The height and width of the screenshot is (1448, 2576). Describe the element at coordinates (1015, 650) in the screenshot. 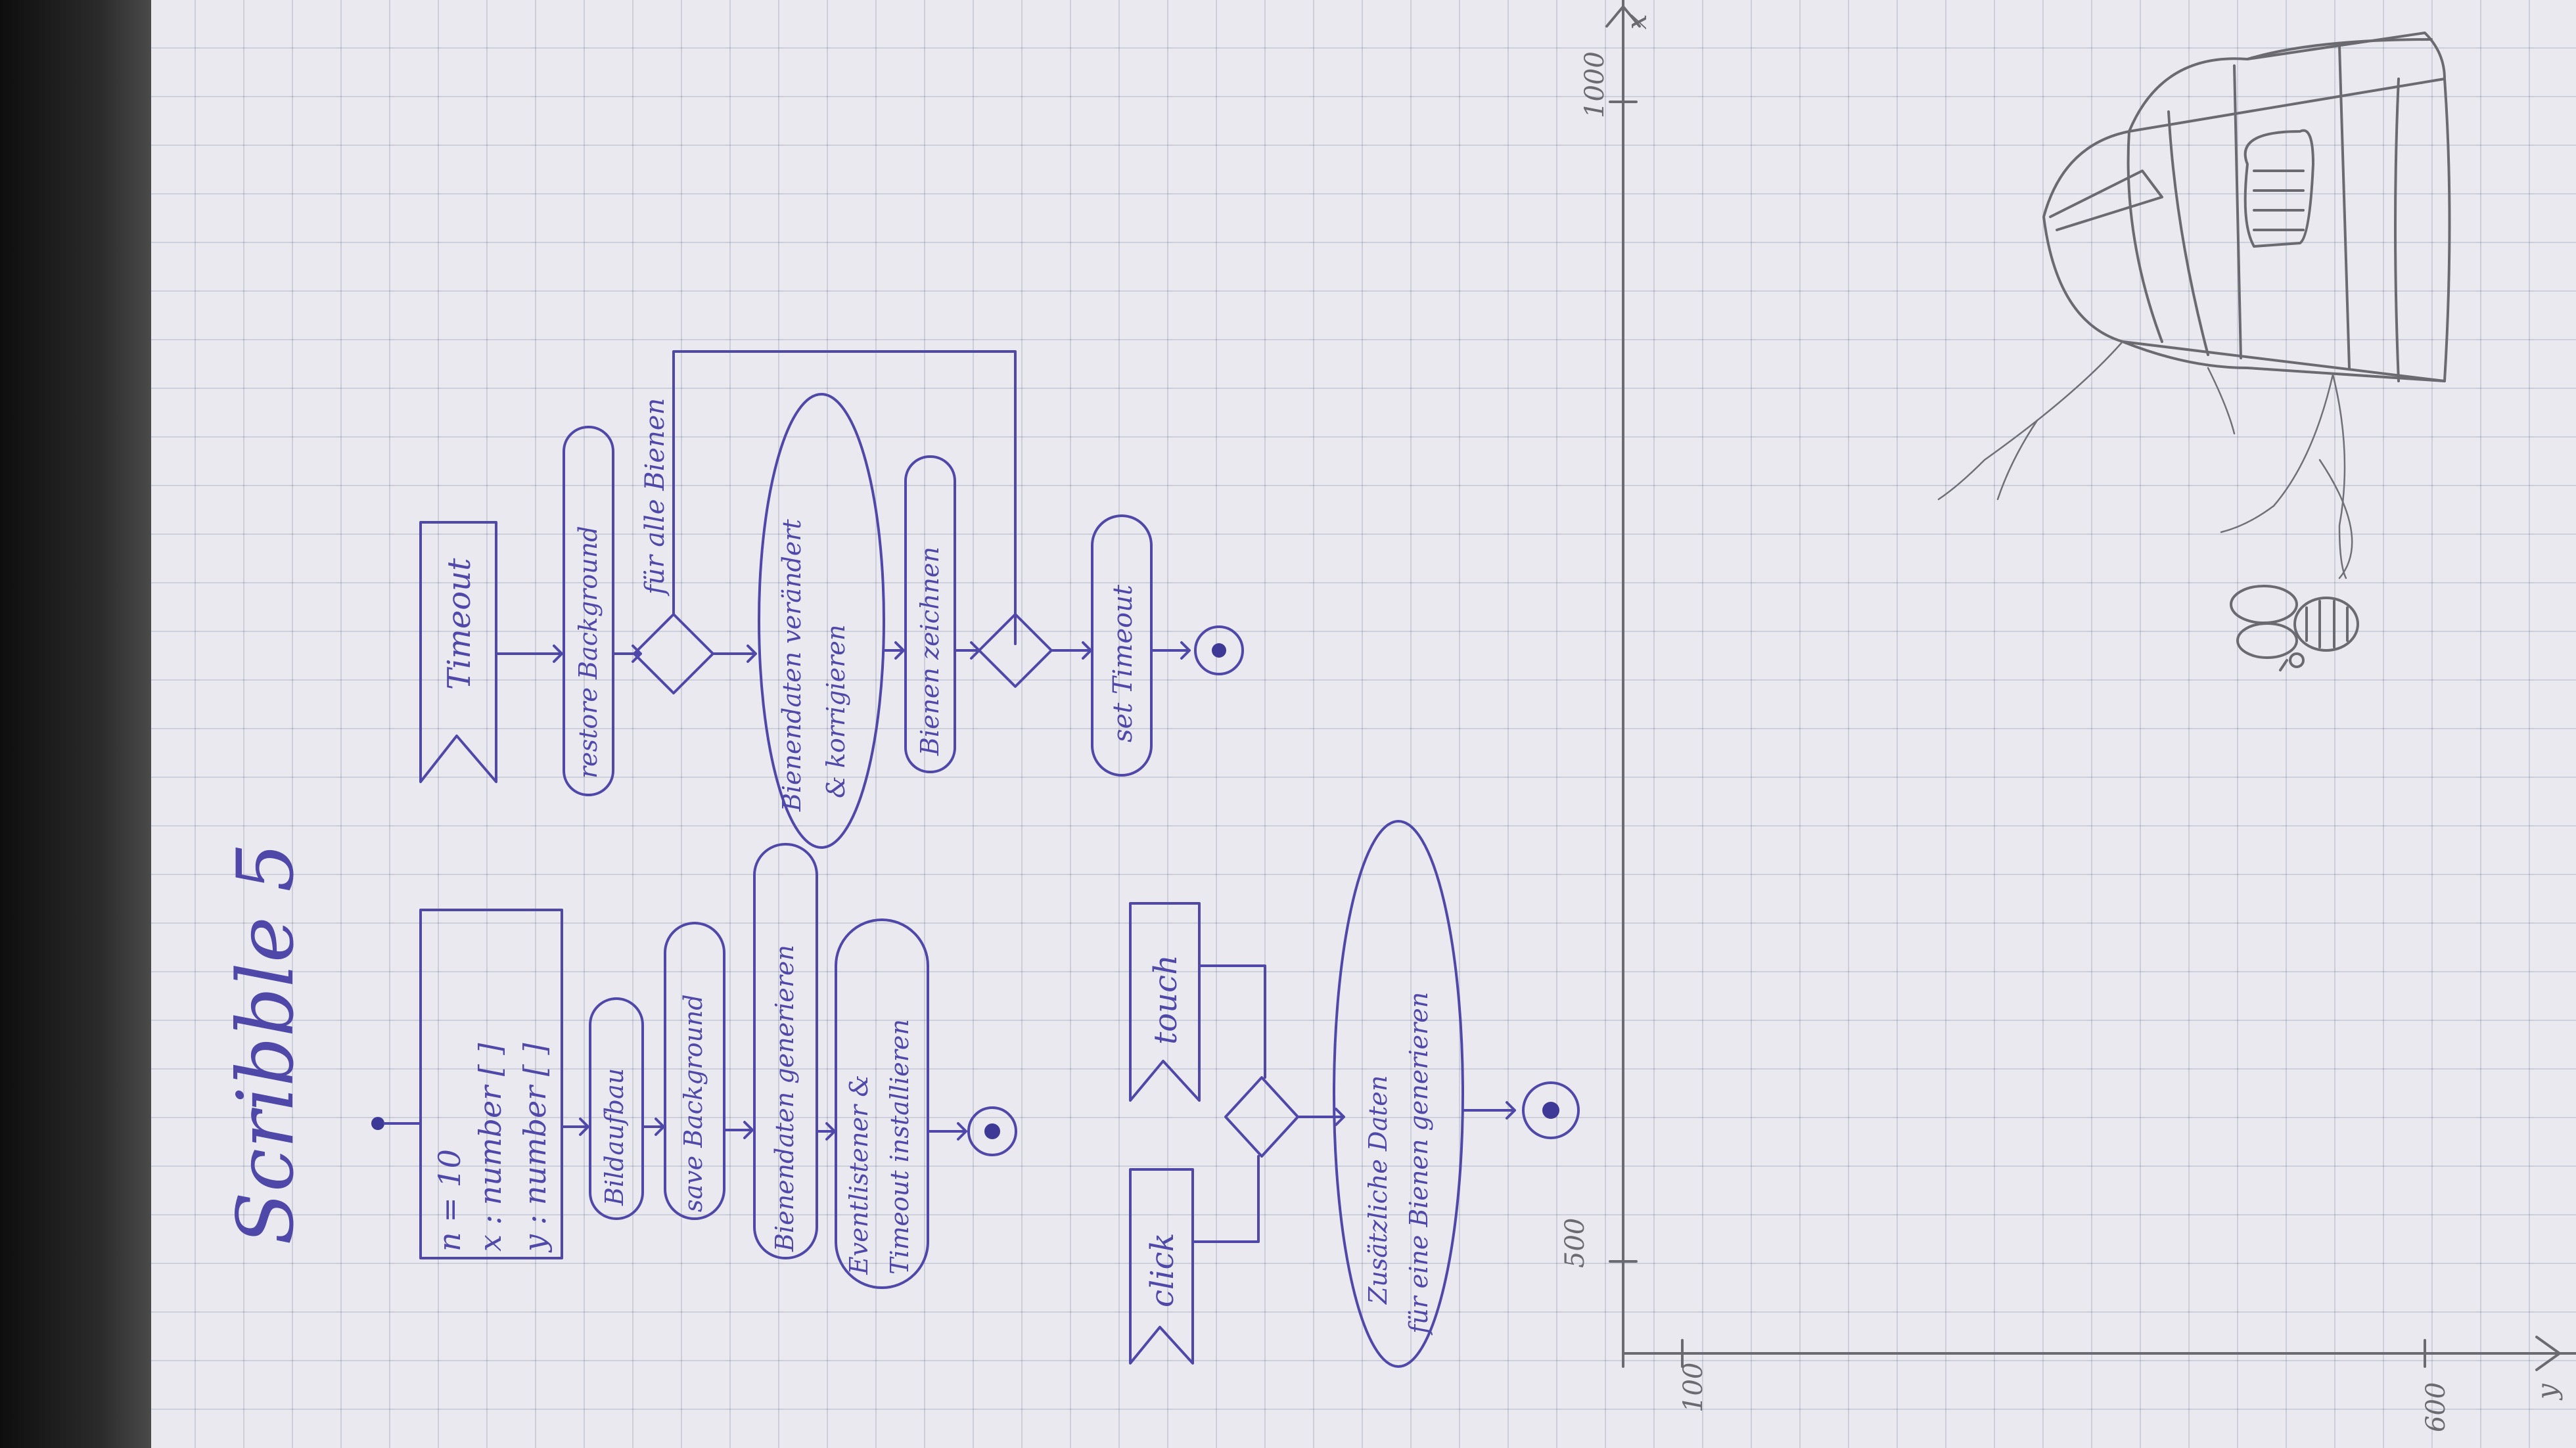

I see `loop-decision-diamond` at that location.